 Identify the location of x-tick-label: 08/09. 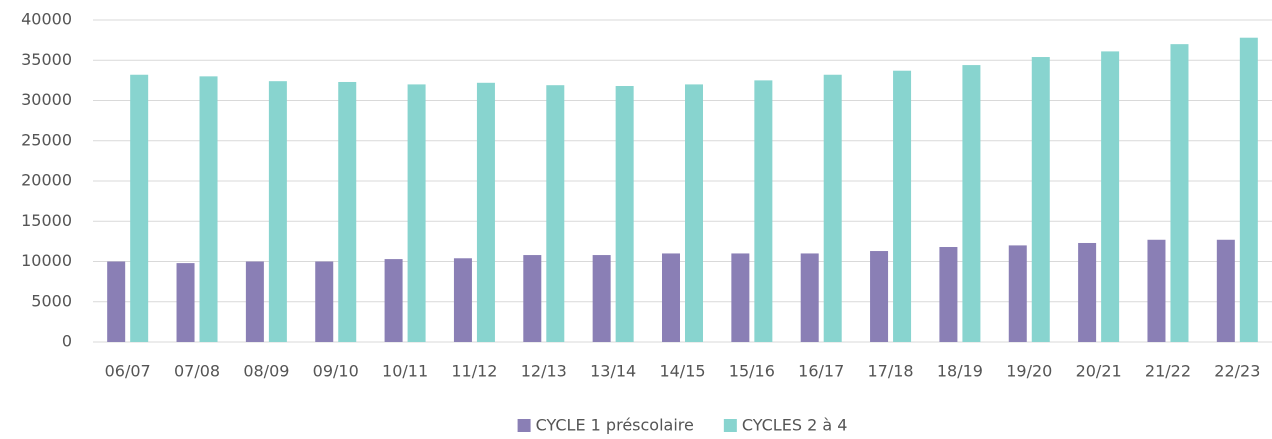
(266, 371).